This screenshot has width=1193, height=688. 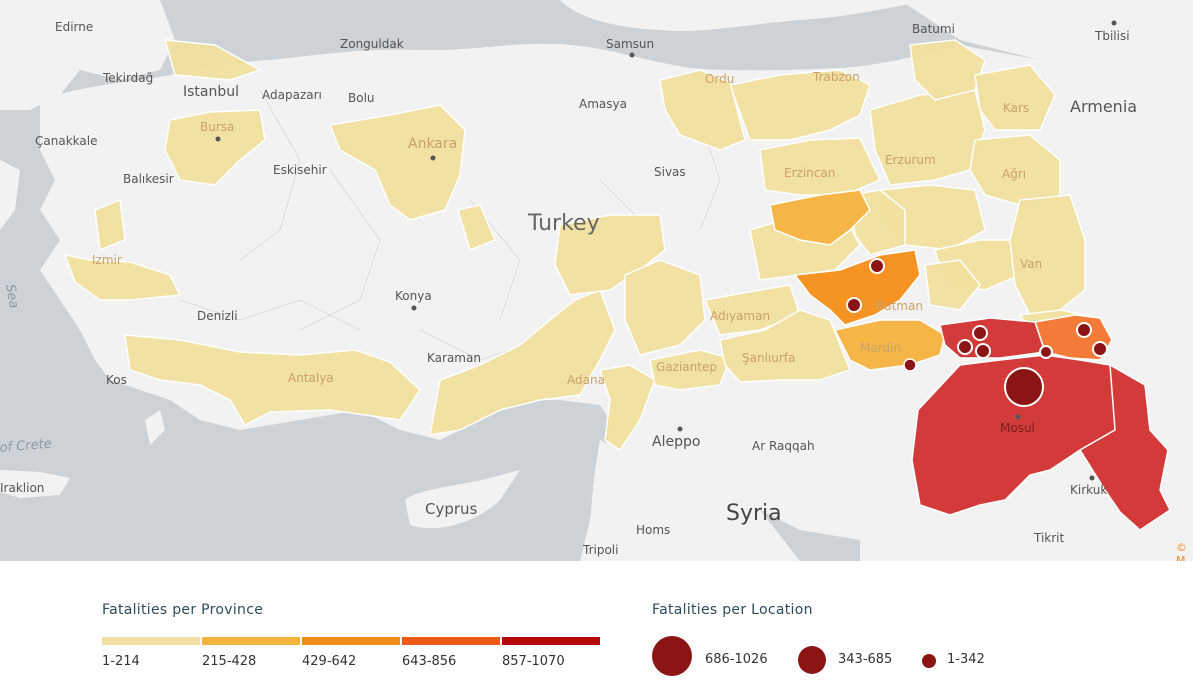 I want to click on city-label-izmir: Izmir, so click(x=107, y=260).